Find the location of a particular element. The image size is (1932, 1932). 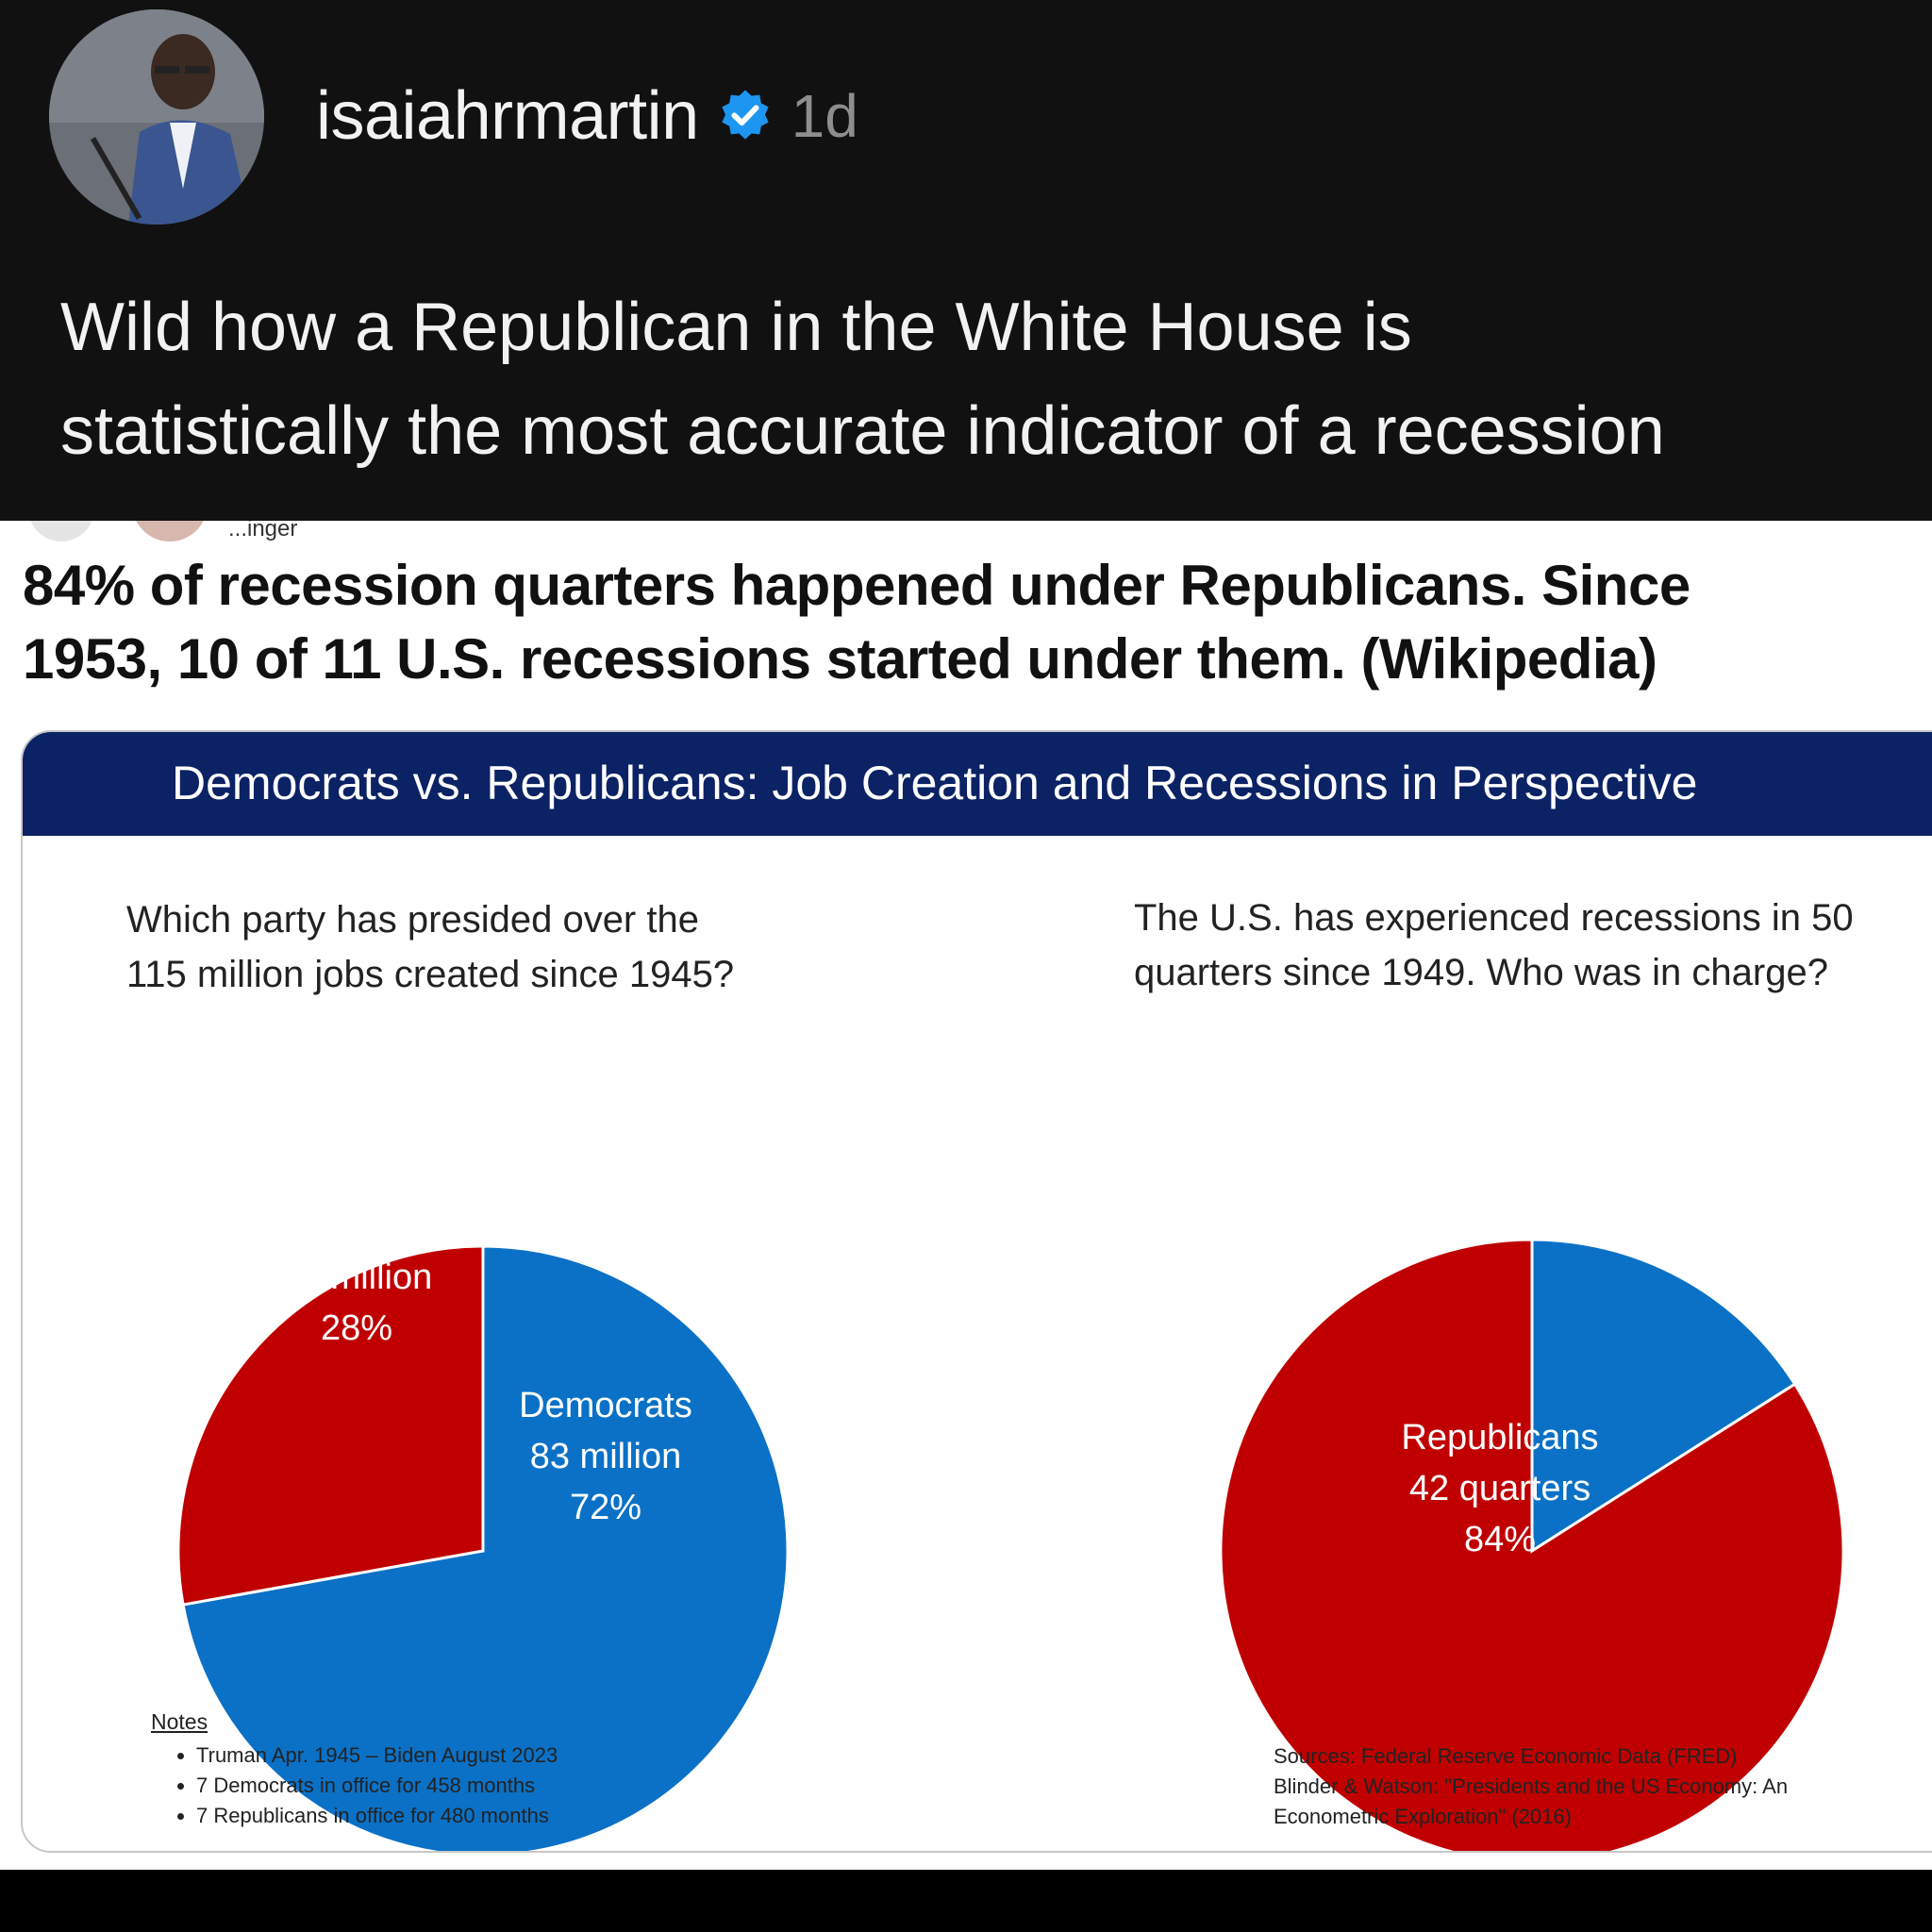

pie-label-line: 42 quarters is located at coordinates (1500, 1488).